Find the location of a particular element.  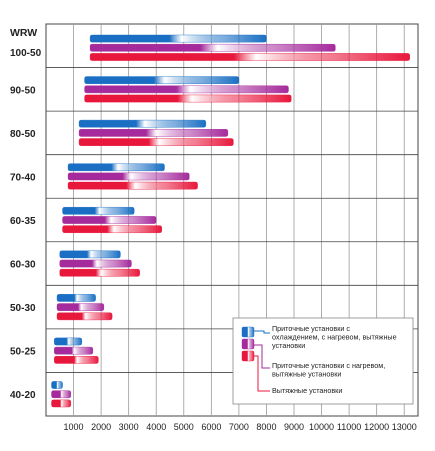

x-tick-label: 9000 is located at coordinates (294, 427).